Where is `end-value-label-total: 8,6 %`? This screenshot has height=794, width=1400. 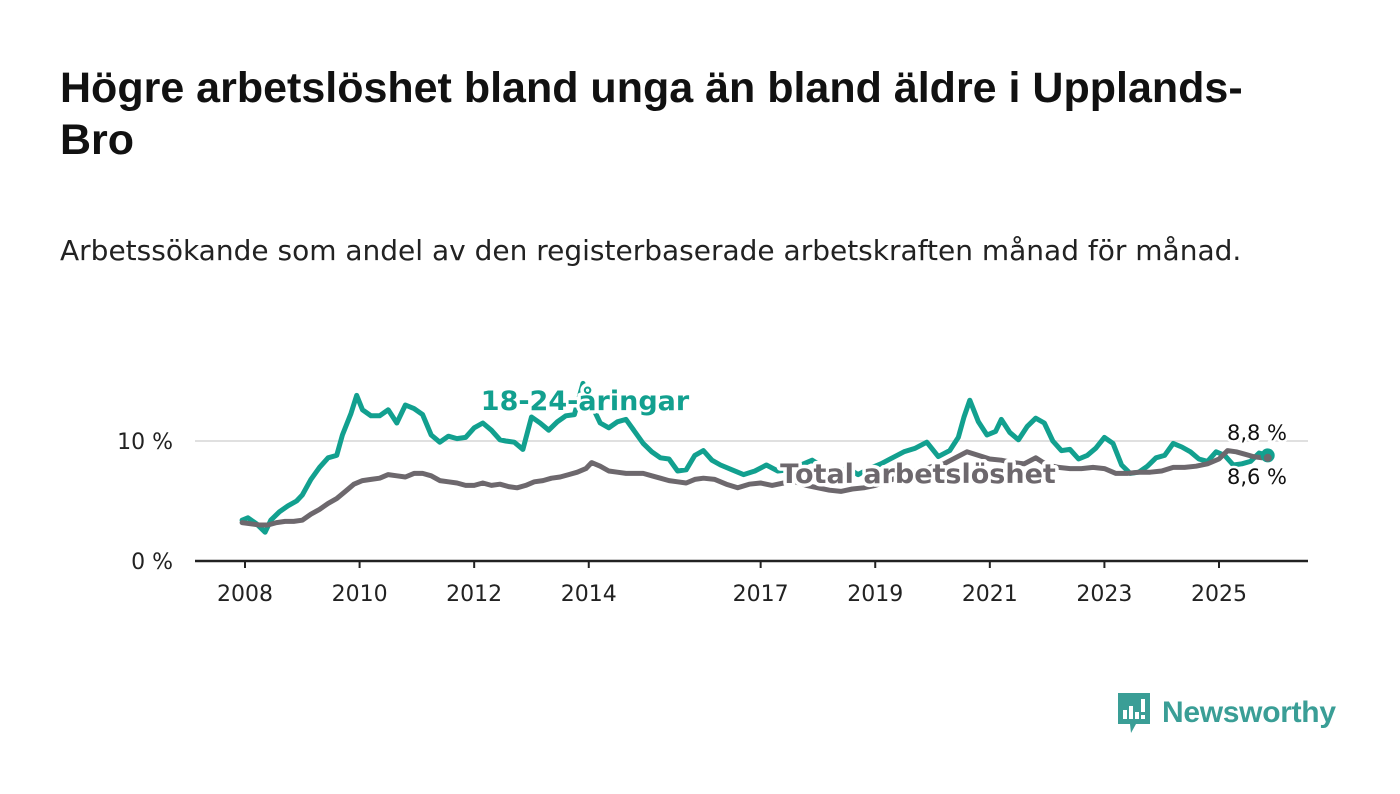
end-value-label-total: 8,6 % is located at coordinates (1257, 477).